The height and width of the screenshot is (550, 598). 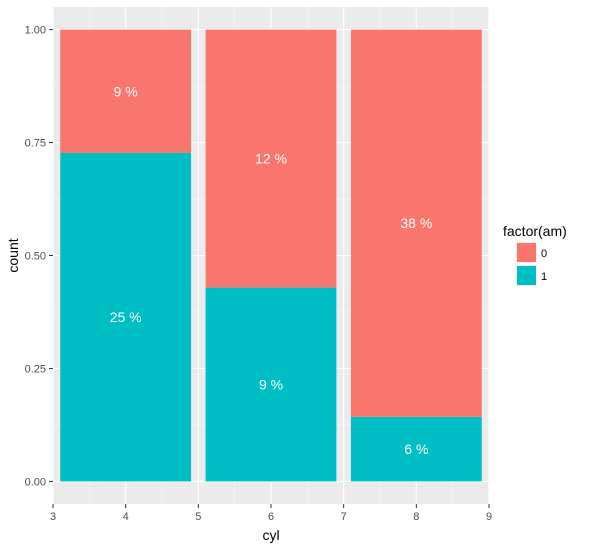 I want to click on y-axis-title: count, so click(x=13, y=255).